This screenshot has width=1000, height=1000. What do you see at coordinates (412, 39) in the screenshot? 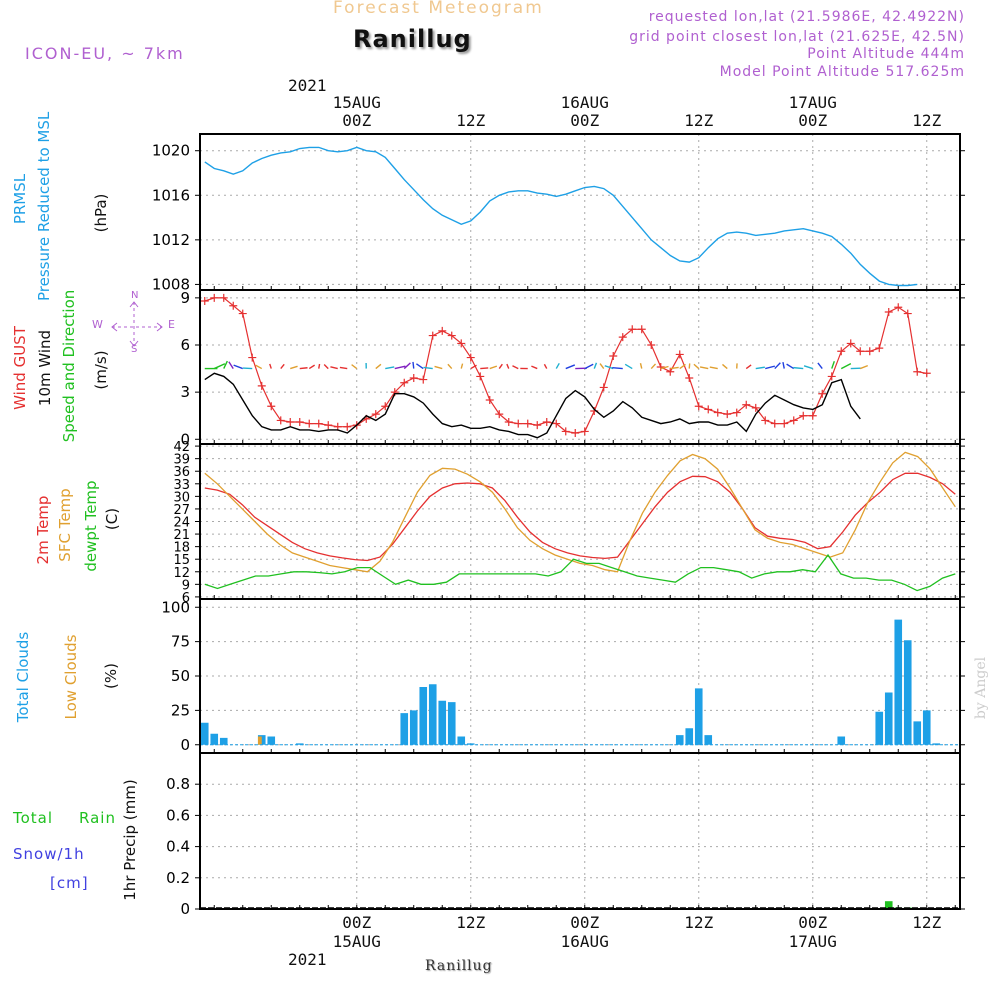
I see `location-title: Ranillug` at bounding box center [412, 39].